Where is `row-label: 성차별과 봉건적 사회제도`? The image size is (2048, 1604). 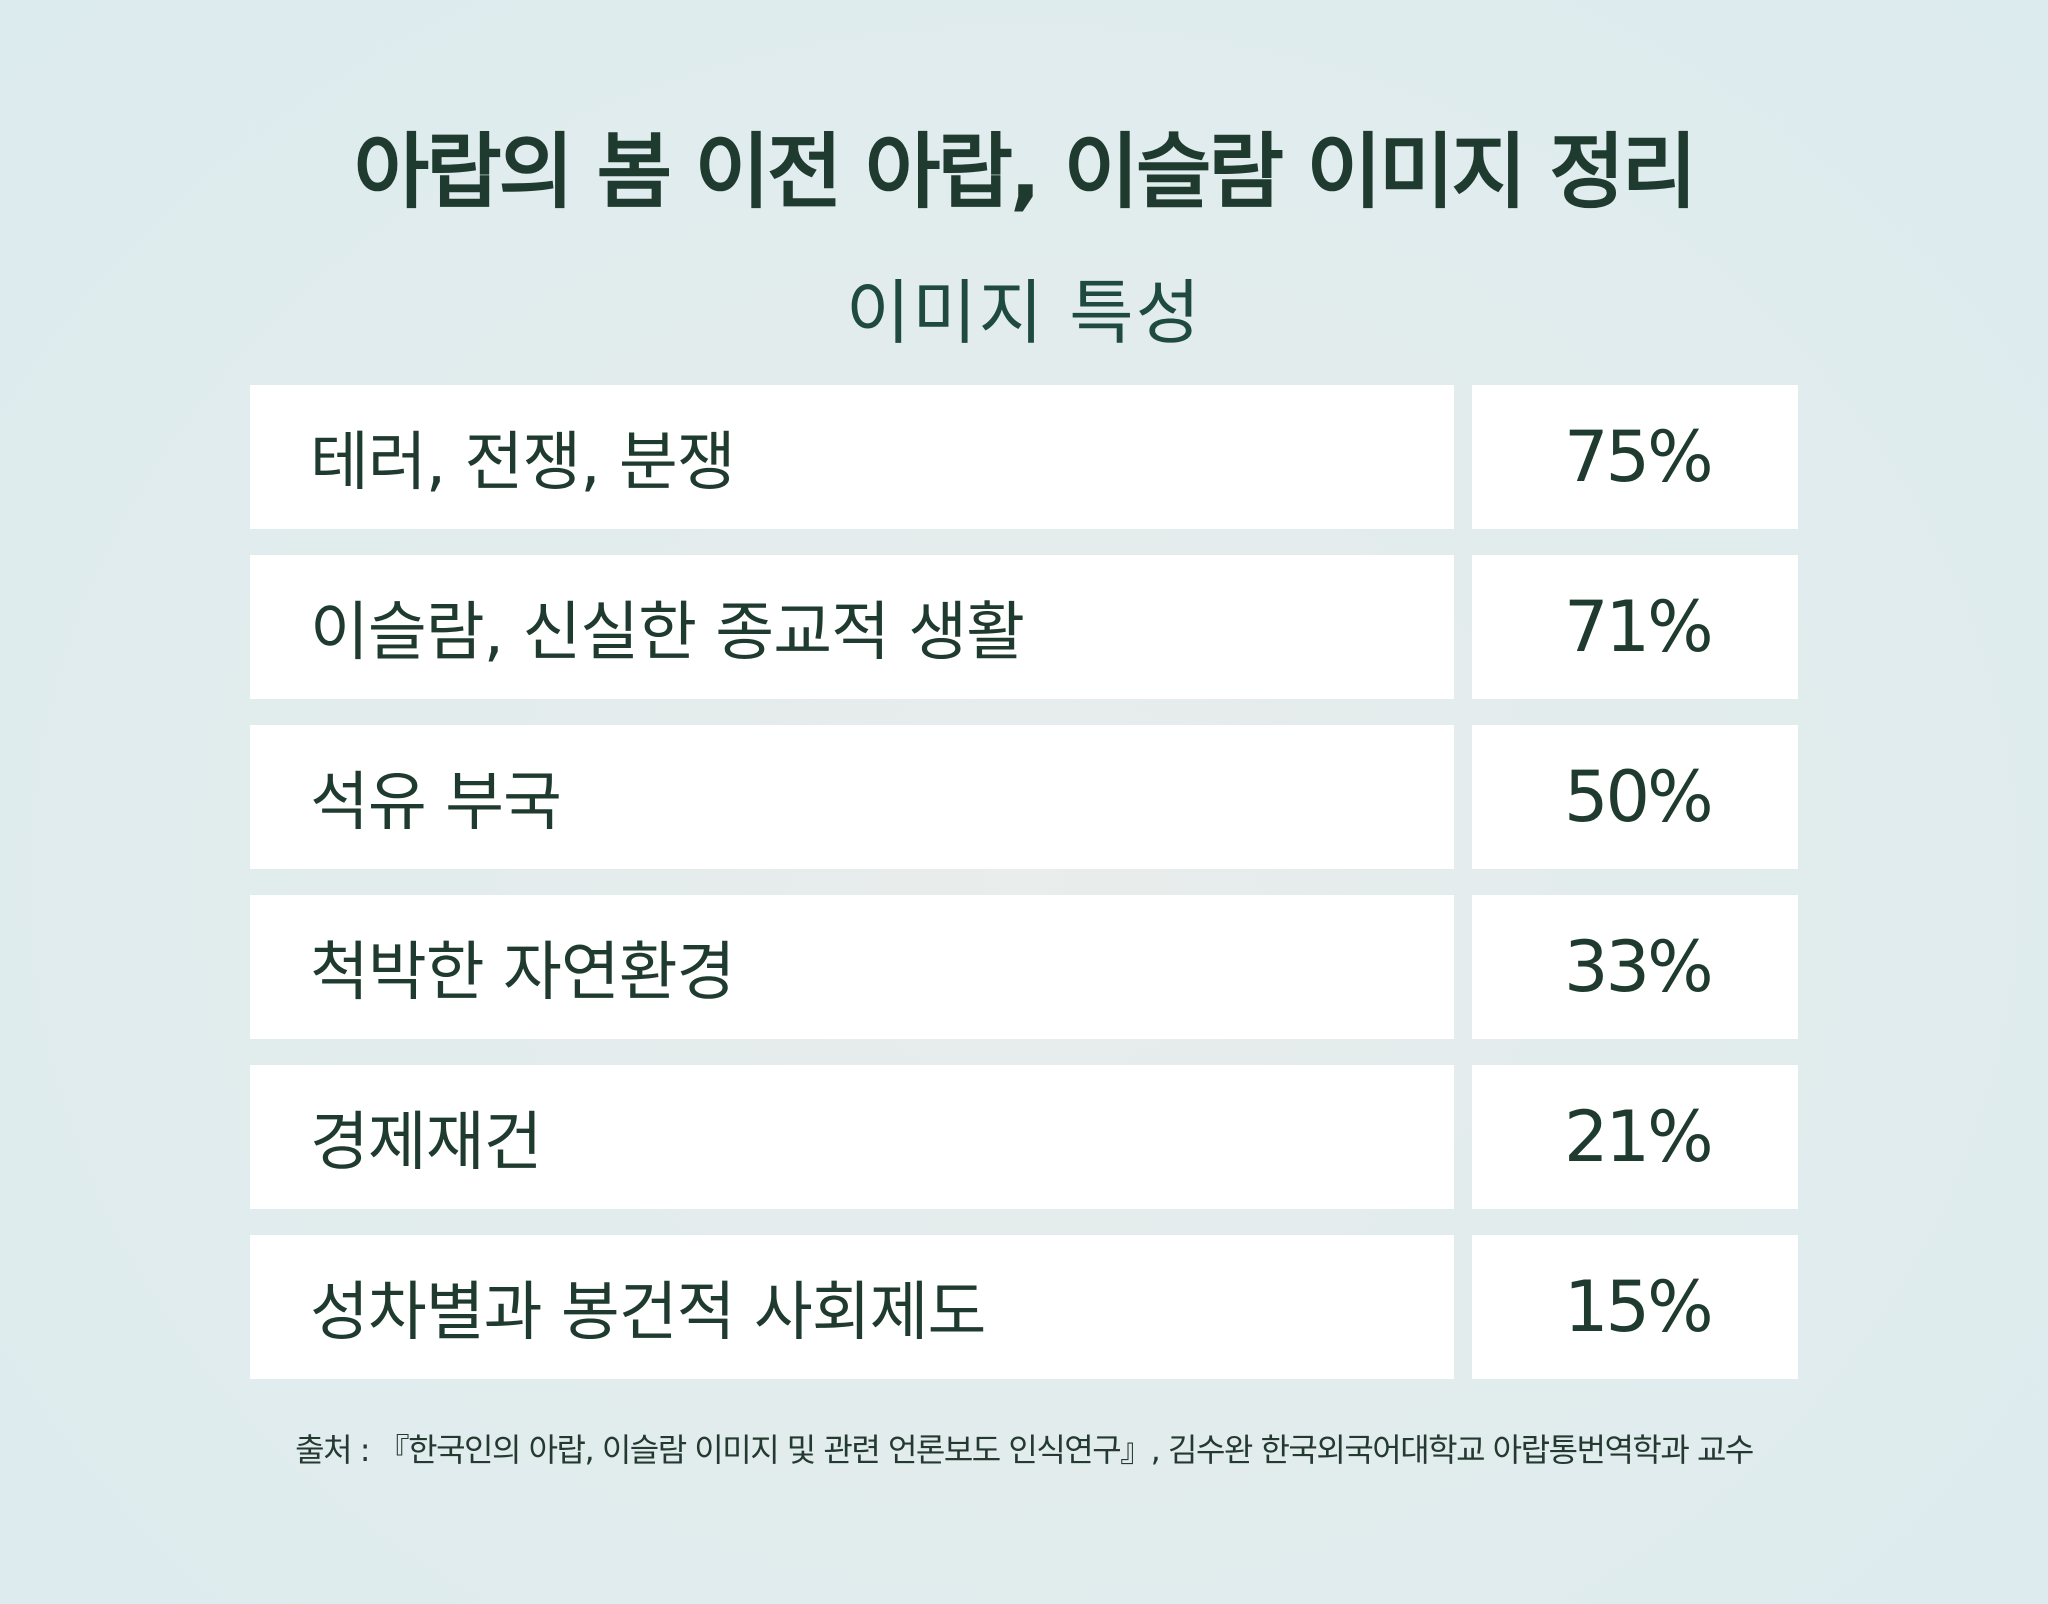
row-label: 성차별과 봉건적 사회제도 is located at coordinates (852, 1307).